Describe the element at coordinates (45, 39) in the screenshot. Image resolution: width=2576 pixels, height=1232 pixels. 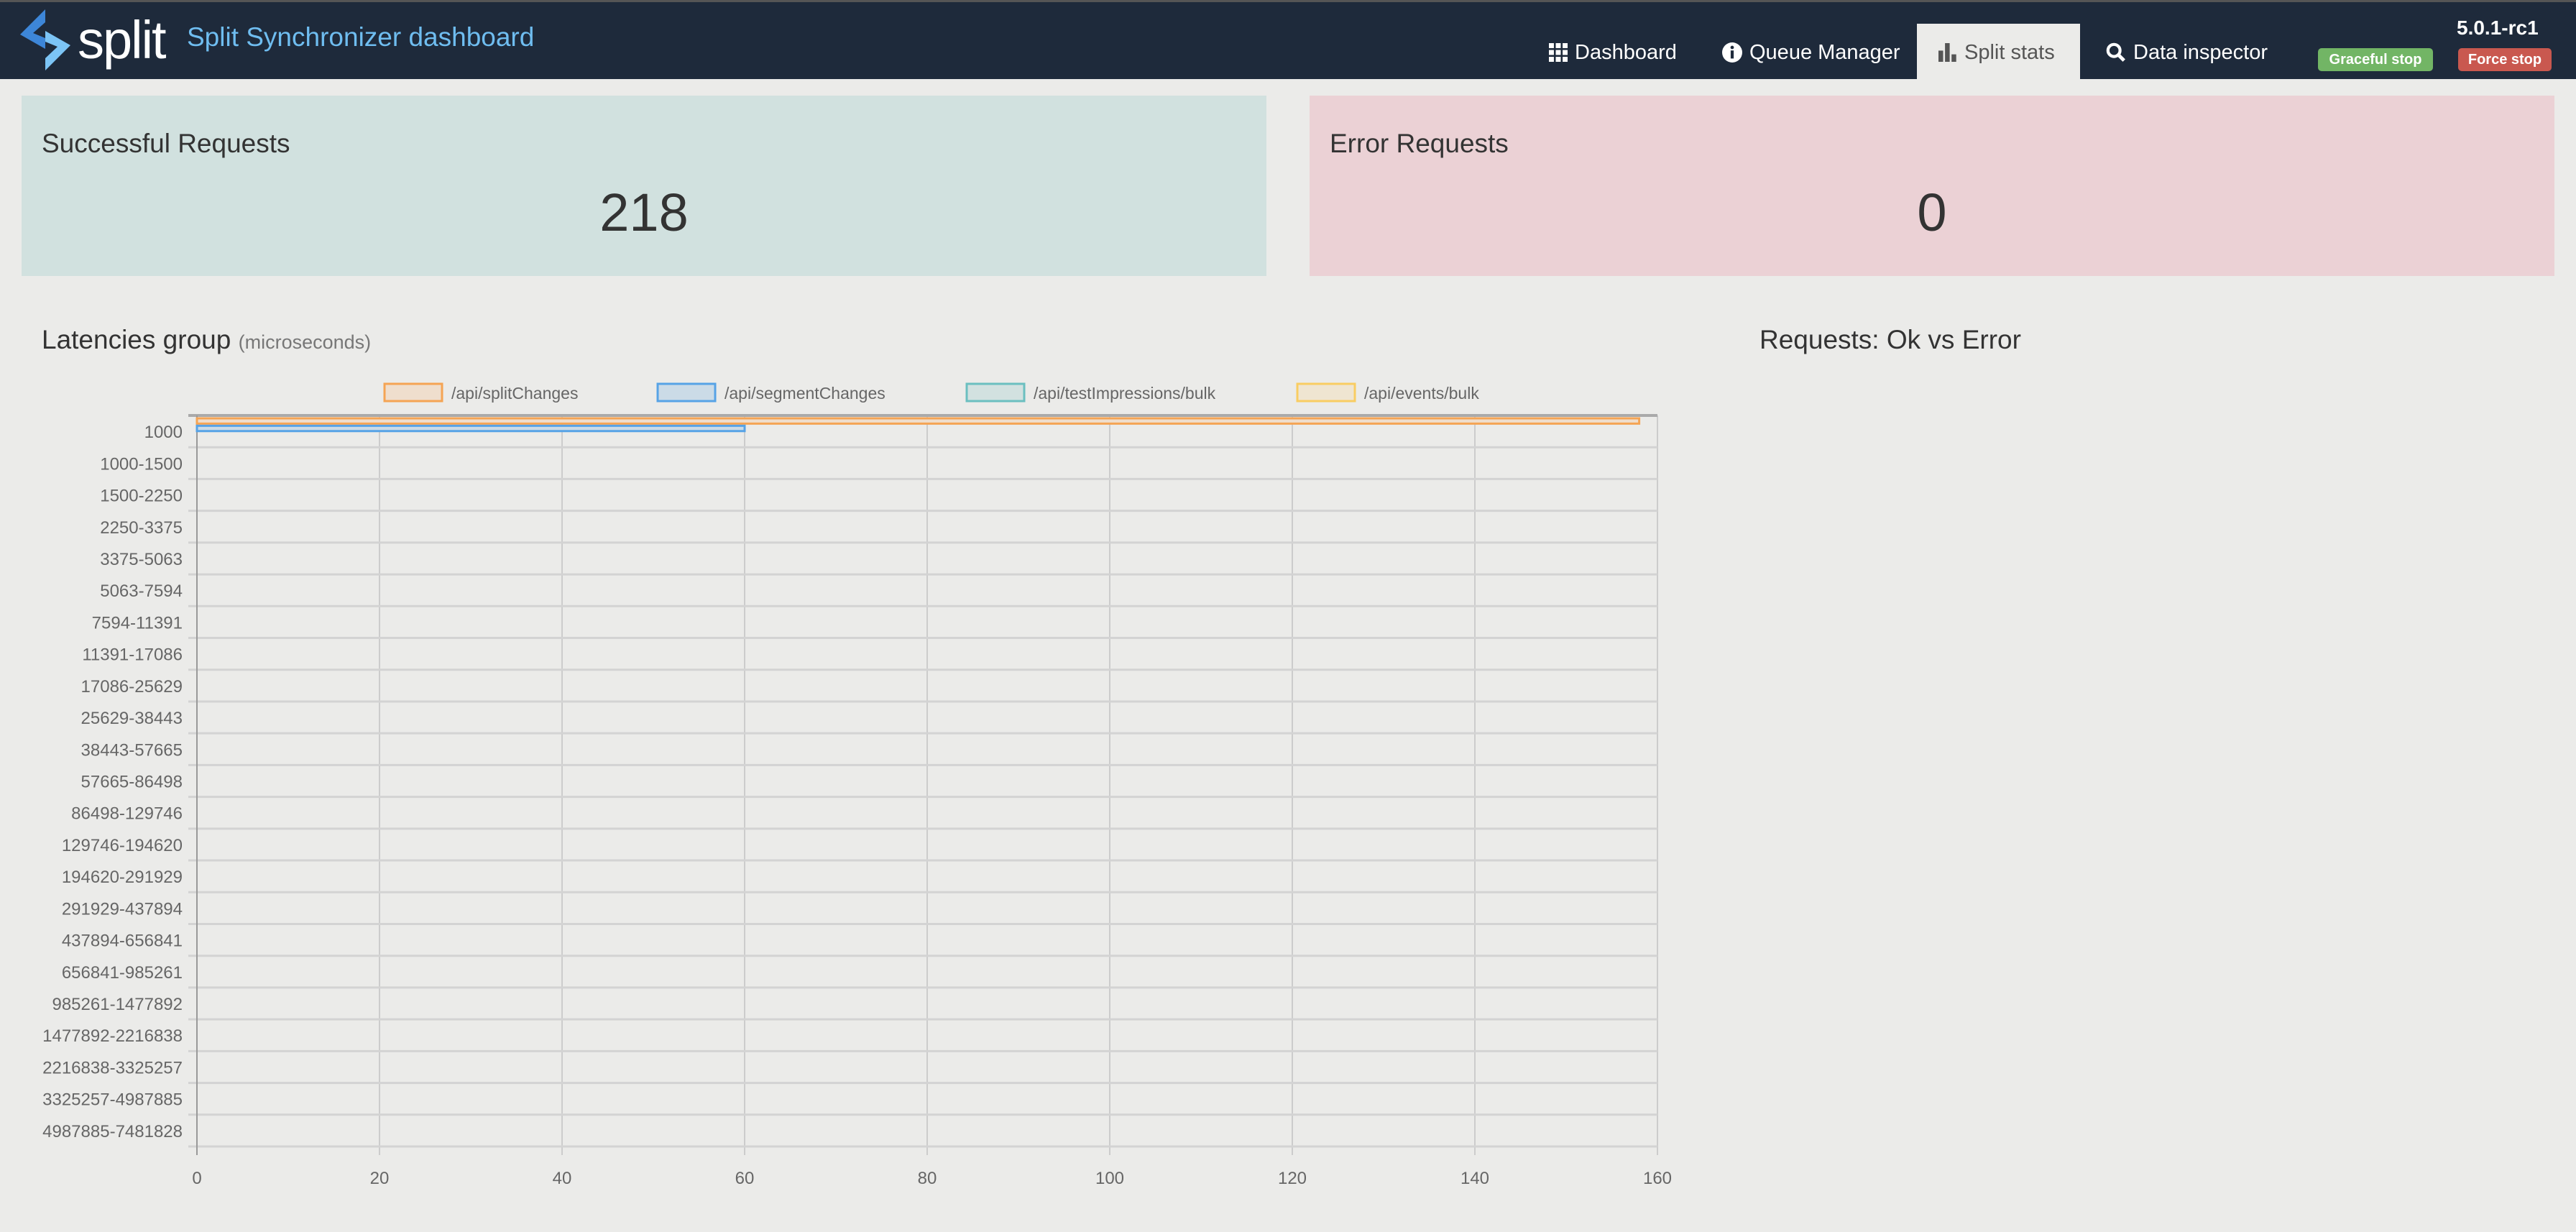
I see `split-logo-icon` at that location.